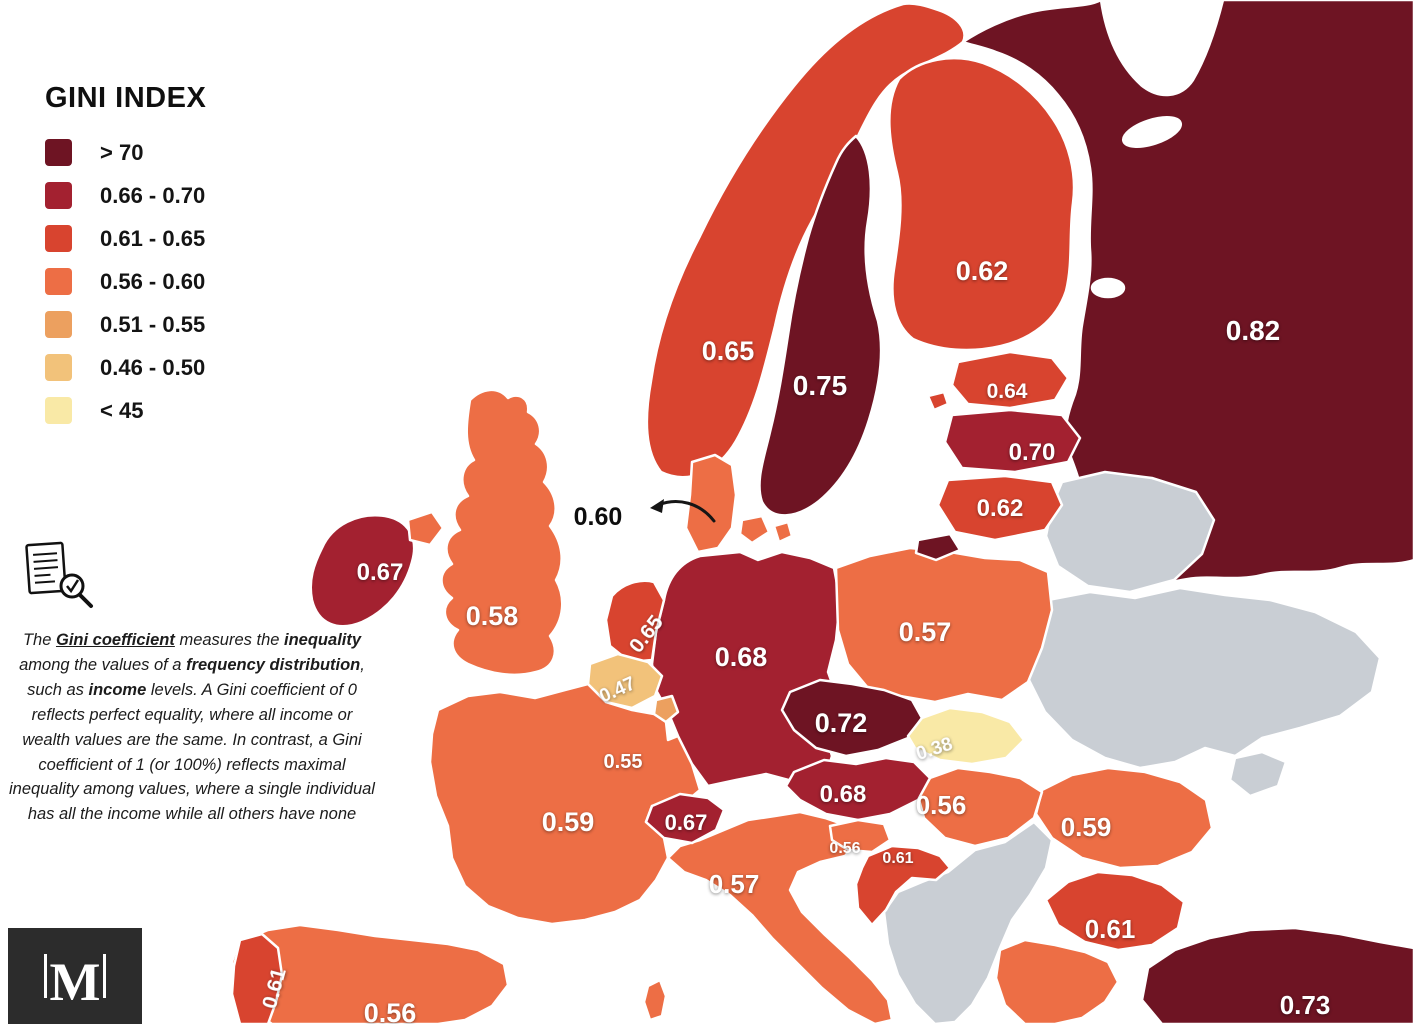 This screenshot has height=1024, width=1414. I want to click on country-latvia, so click(1012, 441).